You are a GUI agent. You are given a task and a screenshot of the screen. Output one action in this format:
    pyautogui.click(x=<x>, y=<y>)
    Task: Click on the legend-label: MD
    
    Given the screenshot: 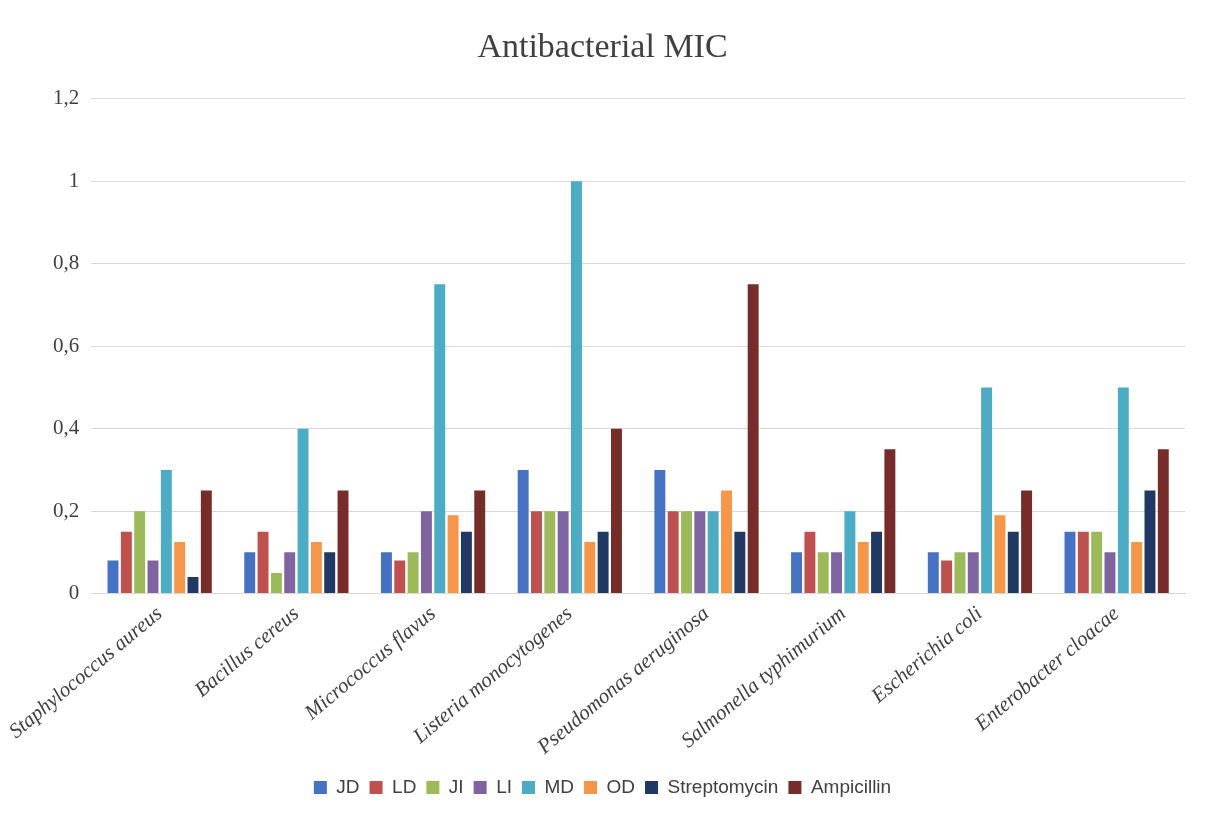 What is the action you would take?
    pyautogui.click(x=559, y=786)
    